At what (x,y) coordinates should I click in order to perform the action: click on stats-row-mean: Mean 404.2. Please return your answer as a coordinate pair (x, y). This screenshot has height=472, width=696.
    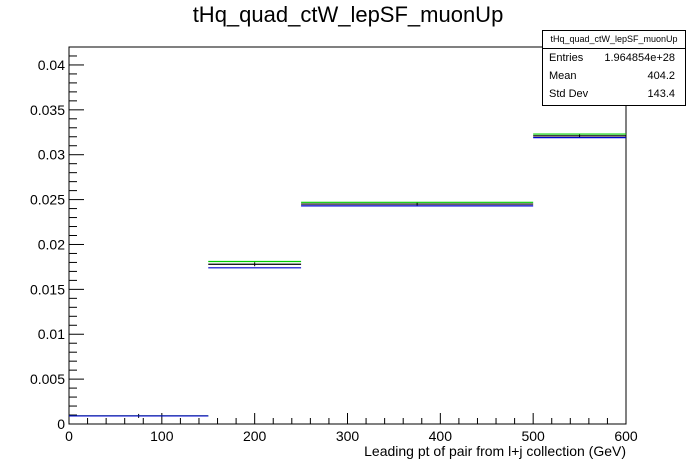
    Looking at the image, I should click on (614, 76).